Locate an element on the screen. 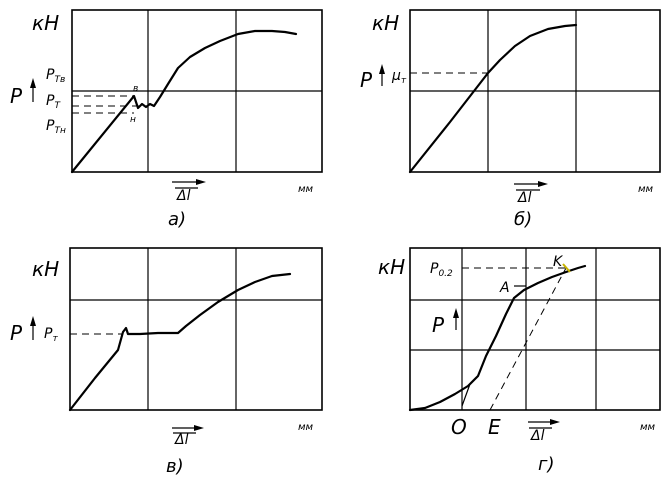  panel-g-k-mark is located at coordinates (566, 268).